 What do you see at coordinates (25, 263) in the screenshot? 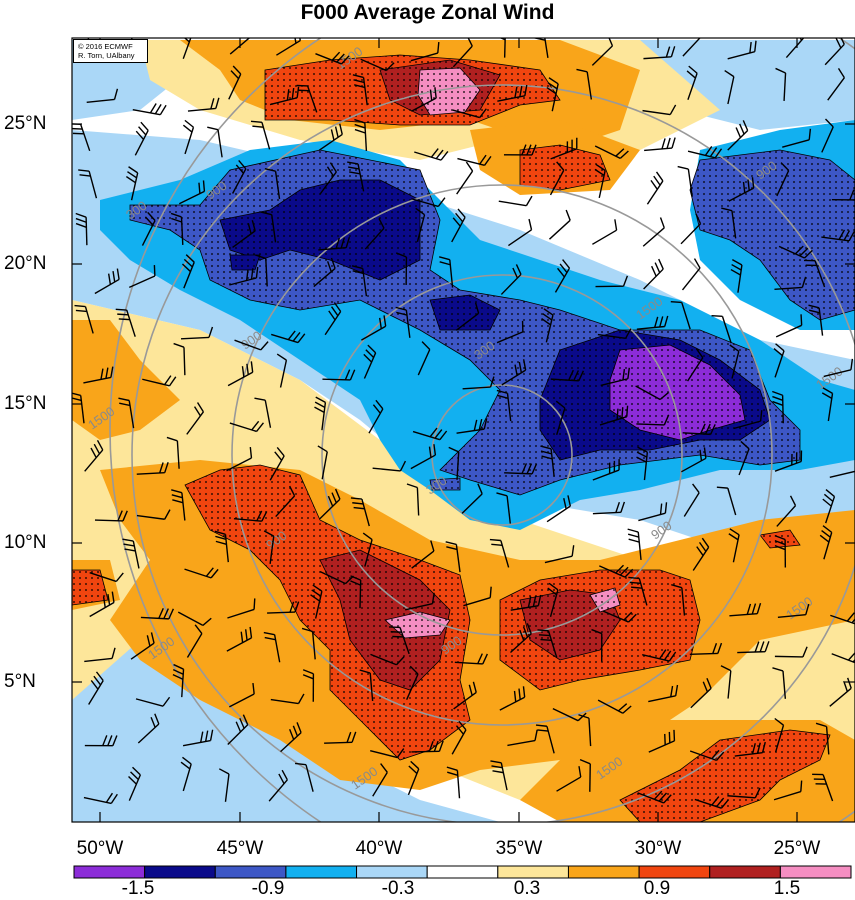
I see `lat-label-20n: 20°N` at bounding box center [25, 263].